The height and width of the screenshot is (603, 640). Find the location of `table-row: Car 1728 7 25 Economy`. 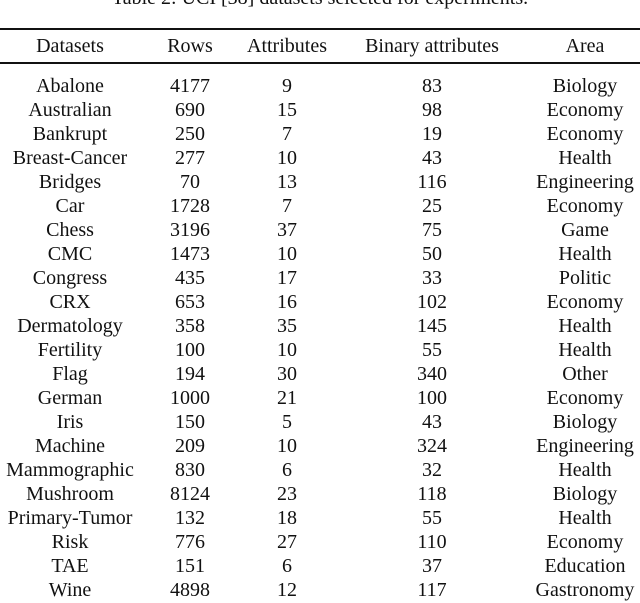

table-row: Car 1728 7 25 Economy is located at coordinates (320, 206).